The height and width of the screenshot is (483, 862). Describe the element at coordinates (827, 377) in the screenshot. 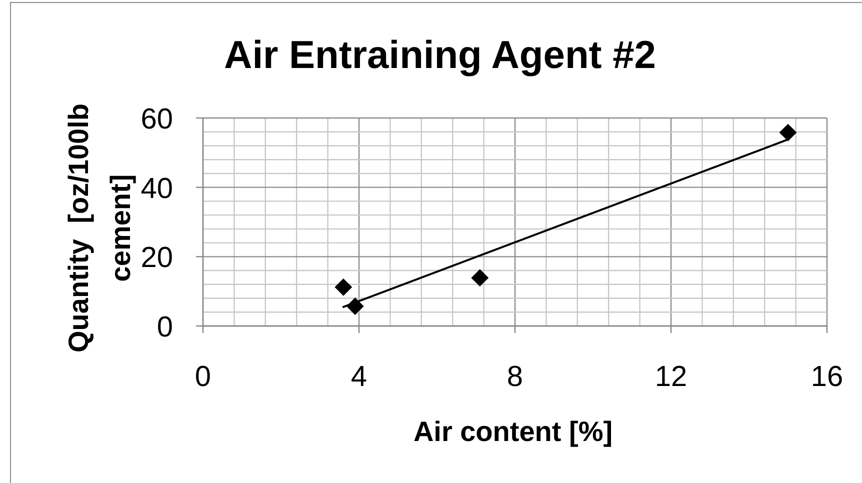

I see `x-tick-label: 16` at that location.